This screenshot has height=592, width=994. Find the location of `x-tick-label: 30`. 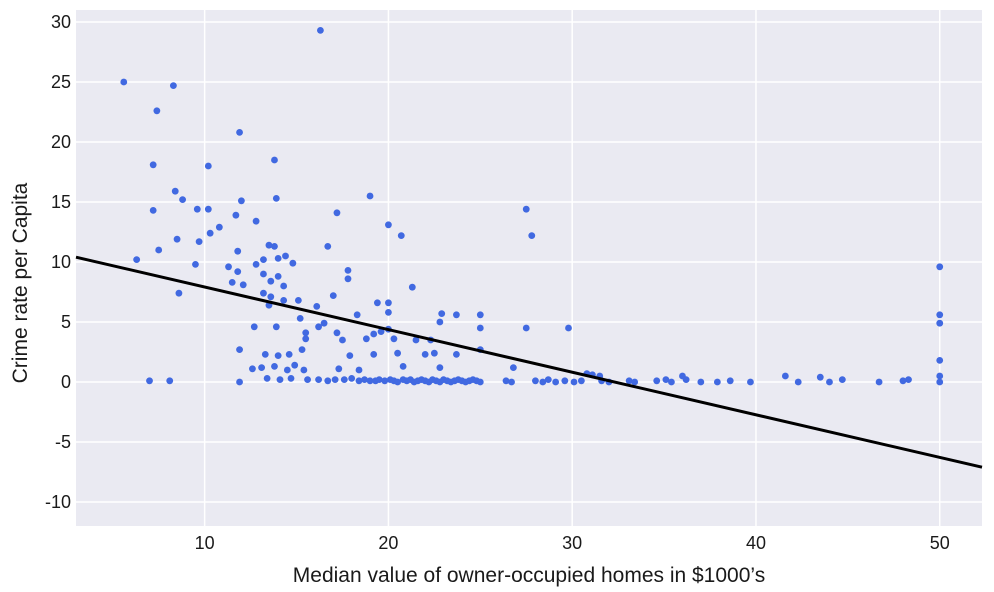

x-tick-label: 30 is located at coordinates (572, 543).